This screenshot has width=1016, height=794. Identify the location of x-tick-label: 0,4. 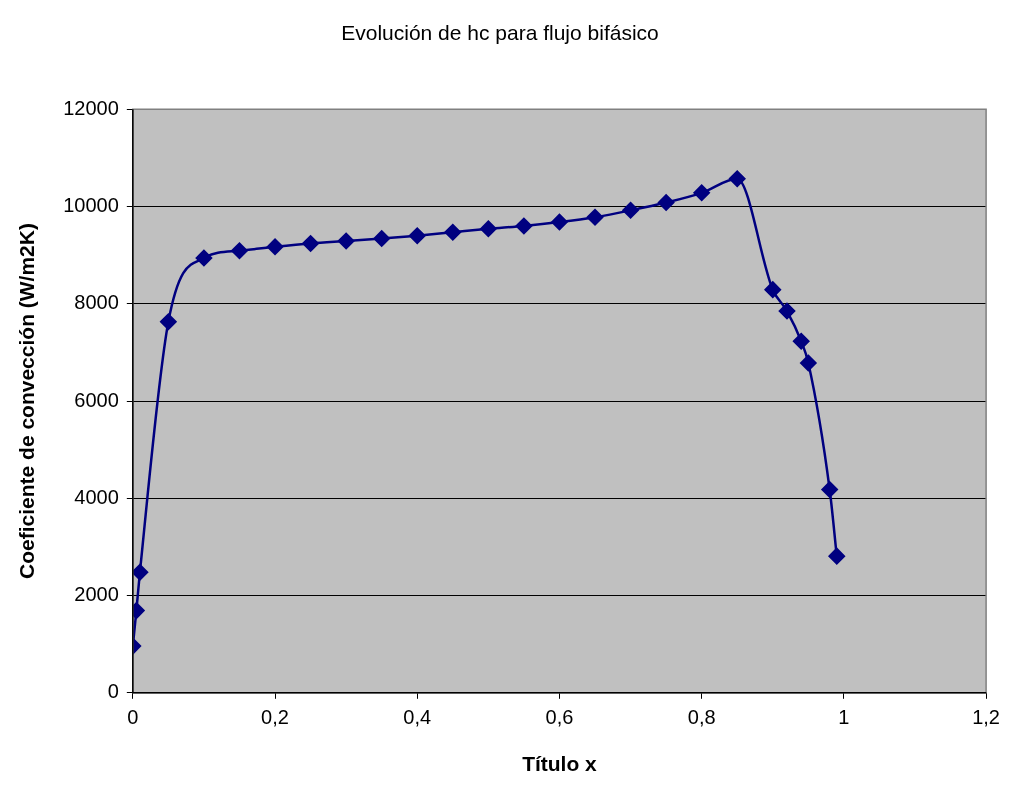
(417, 717).